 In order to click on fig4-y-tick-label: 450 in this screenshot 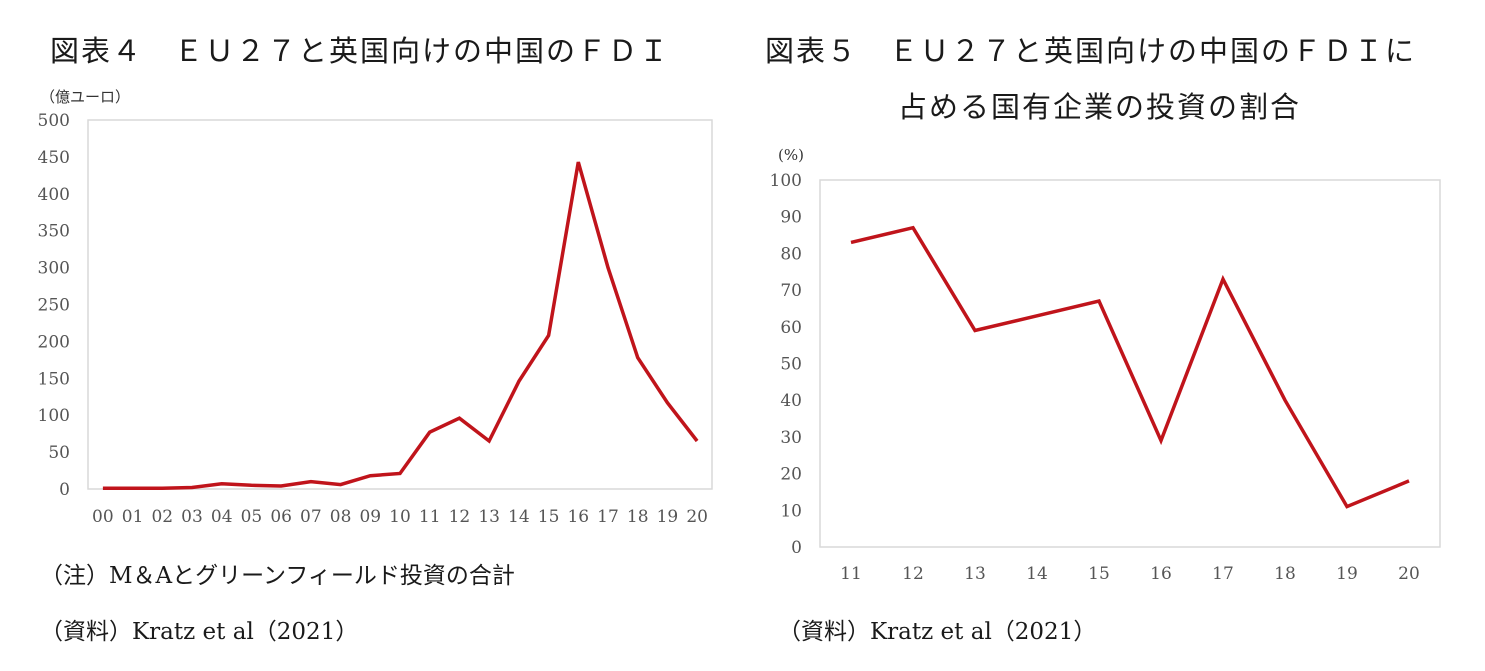, I will do `click(54, 158)`.